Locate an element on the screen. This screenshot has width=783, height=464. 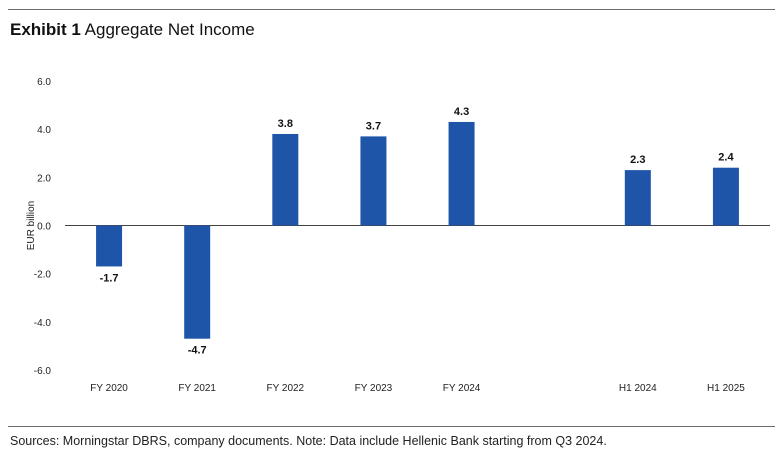
data-label: 3.8 is located at coordinates (285, 124).